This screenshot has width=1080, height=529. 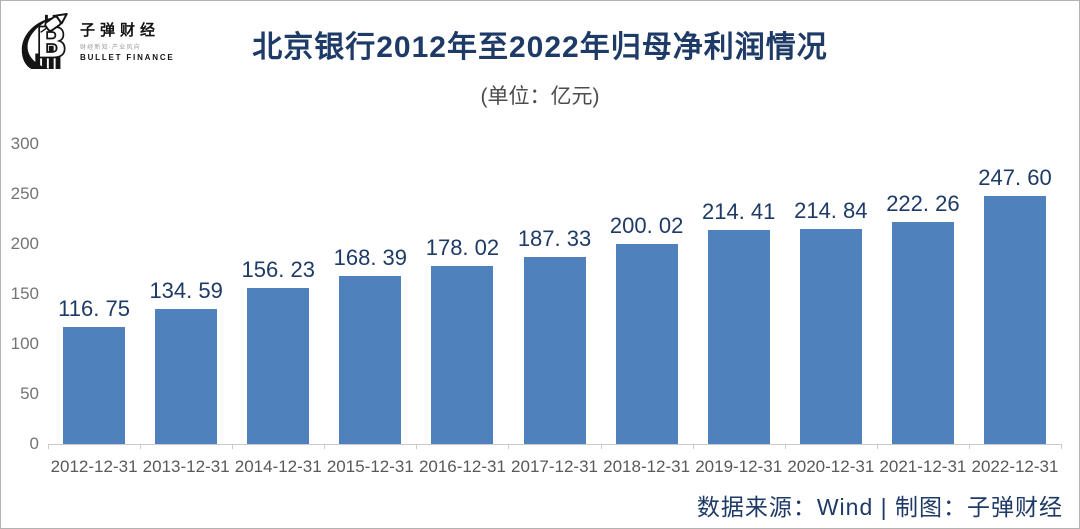 What do you see at coordinates (554, 238) in the screenshot?
I see `bar-value-label: 187. 33` at bounding box center [554, 238].